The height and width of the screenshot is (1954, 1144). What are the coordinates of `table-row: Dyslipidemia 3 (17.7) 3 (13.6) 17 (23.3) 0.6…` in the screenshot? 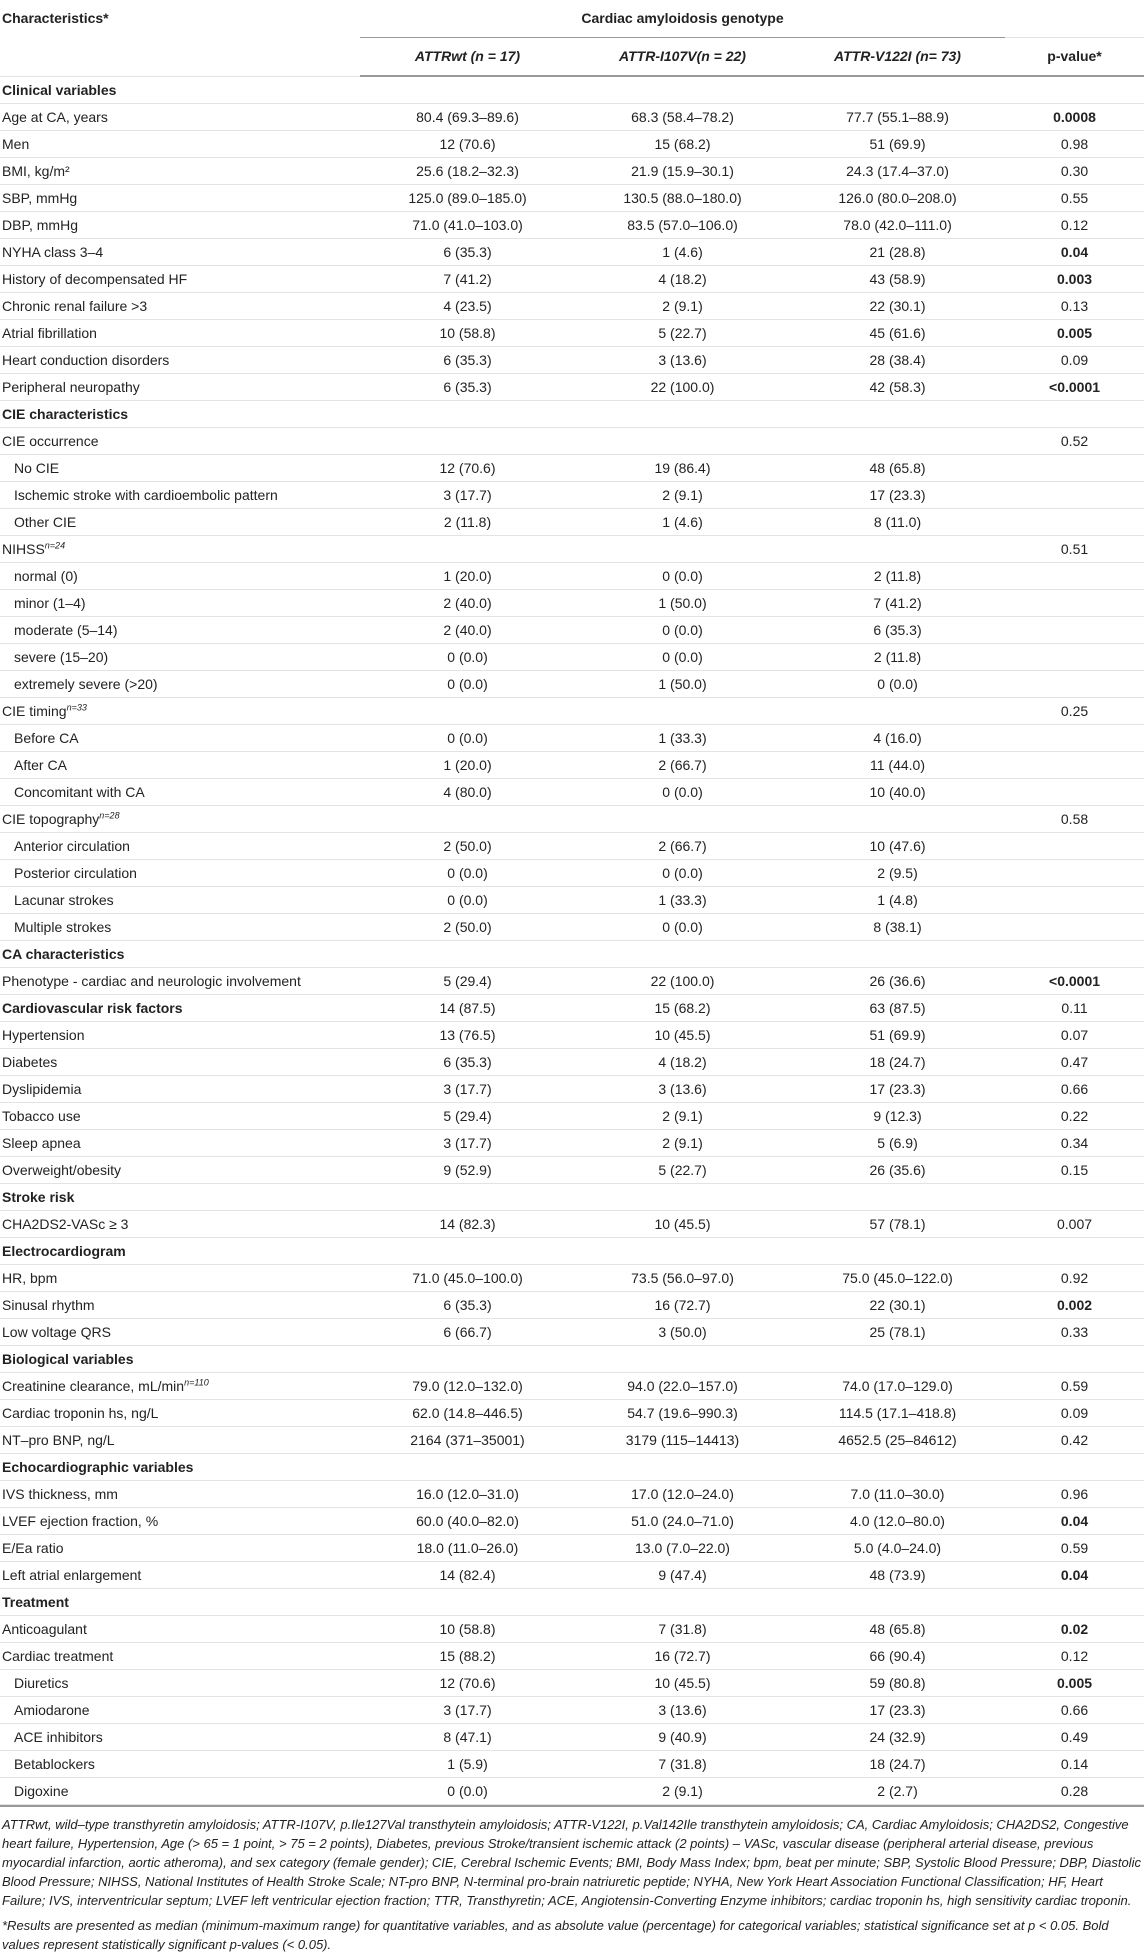 It's located at (572, 1089).